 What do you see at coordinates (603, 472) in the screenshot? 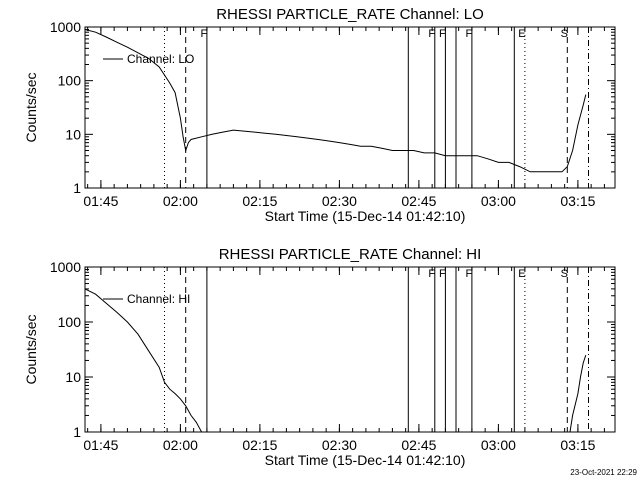
I see `footer-timestamp: 23-Oct-2021 22:29` at bounding box center [603, 472].